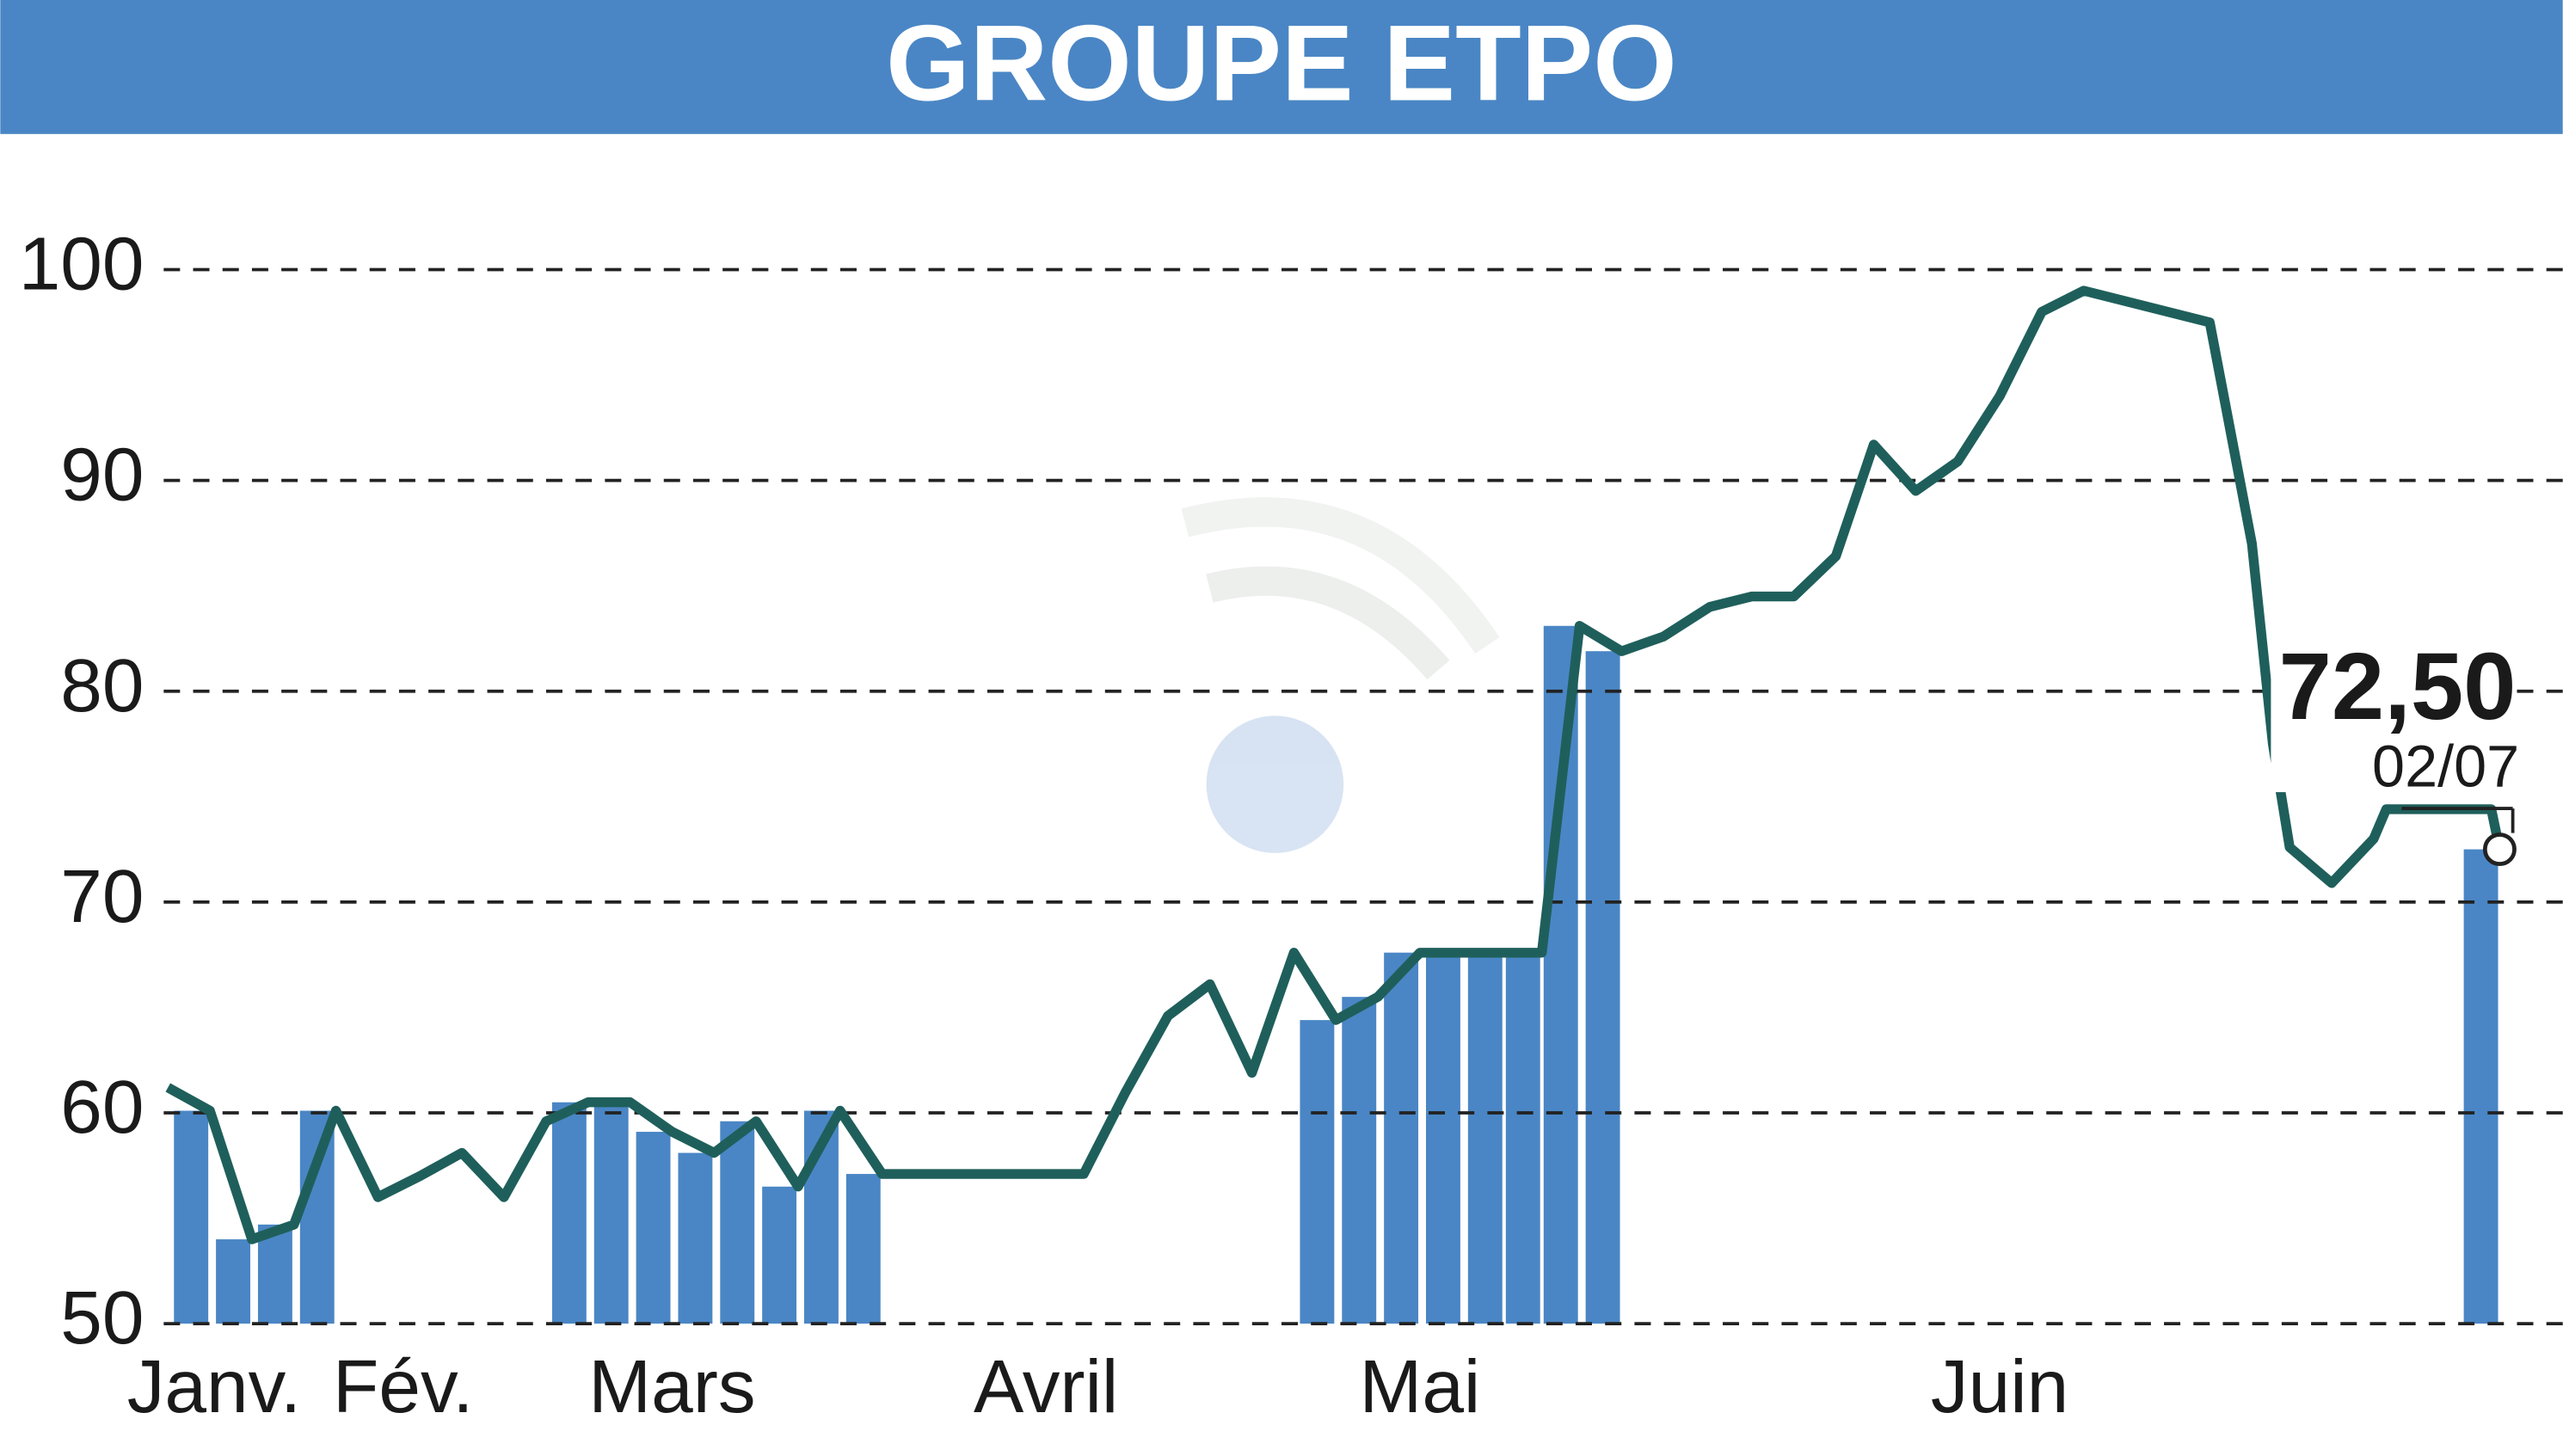 The image size is (2563, 1456). I want to click on last-date-label: 02/07, so click(2445, 767).